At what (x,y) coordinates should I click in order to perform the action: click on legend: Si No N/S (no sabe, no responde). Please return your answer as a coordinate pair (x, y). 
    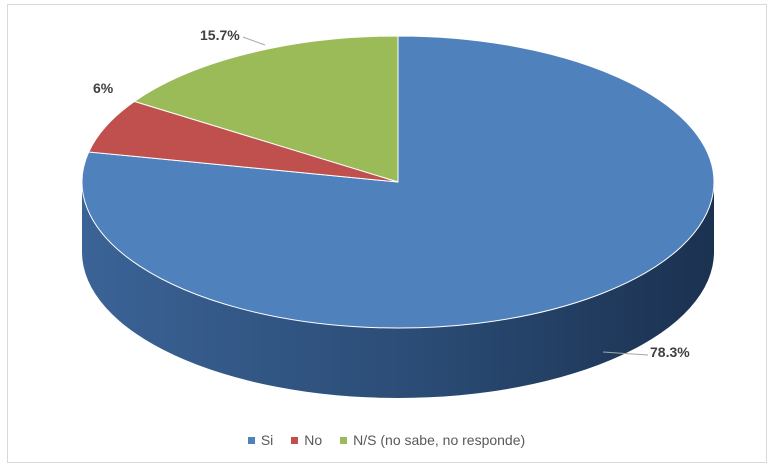
    Looking at the image, I should click on (386, 440).